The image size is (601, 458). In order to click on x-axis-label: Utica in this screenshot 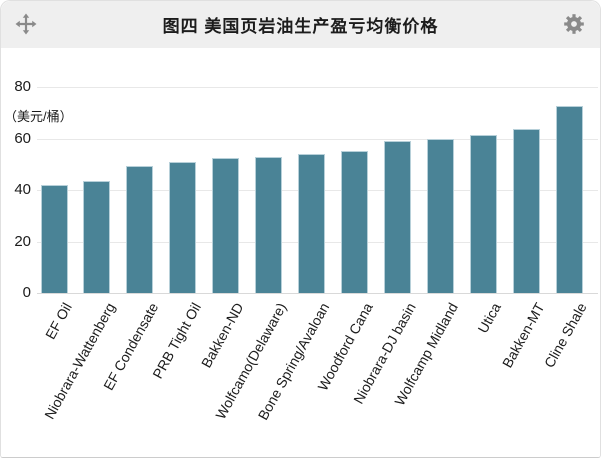, I will do `click(489, 318)`.